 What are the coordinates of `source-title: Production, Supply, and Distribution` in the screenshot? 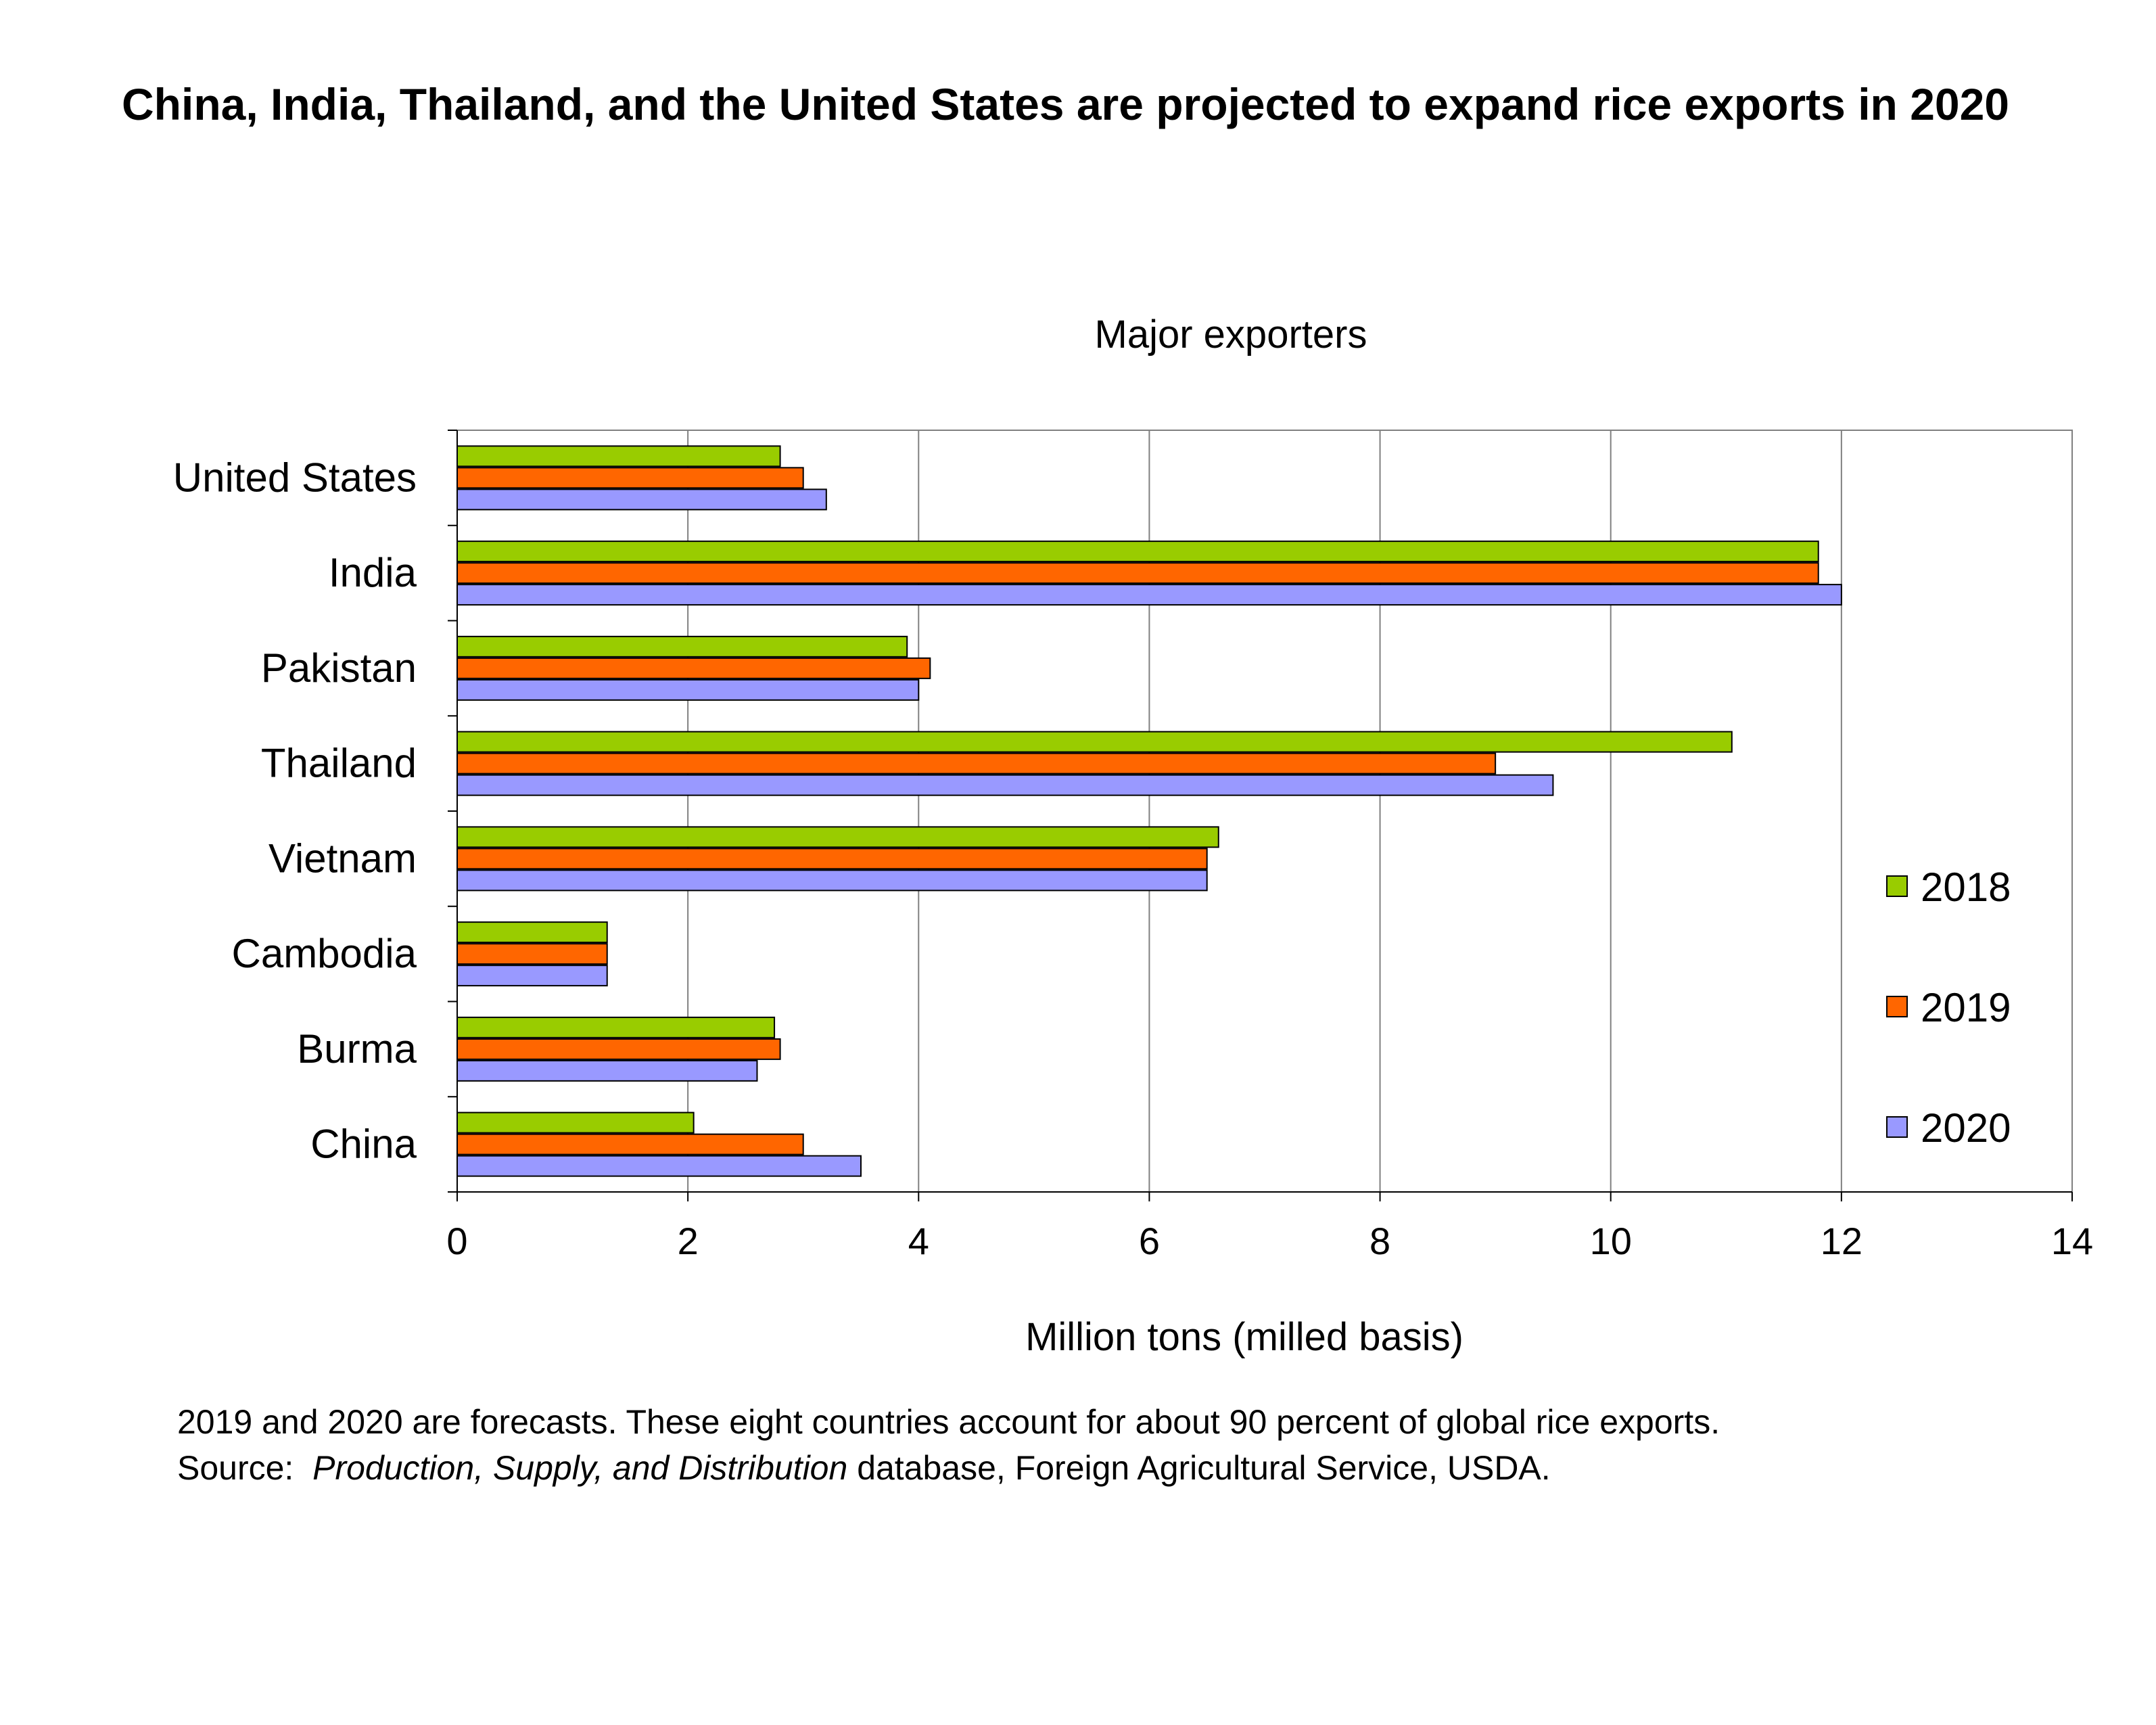 It's located at (580, 1468).